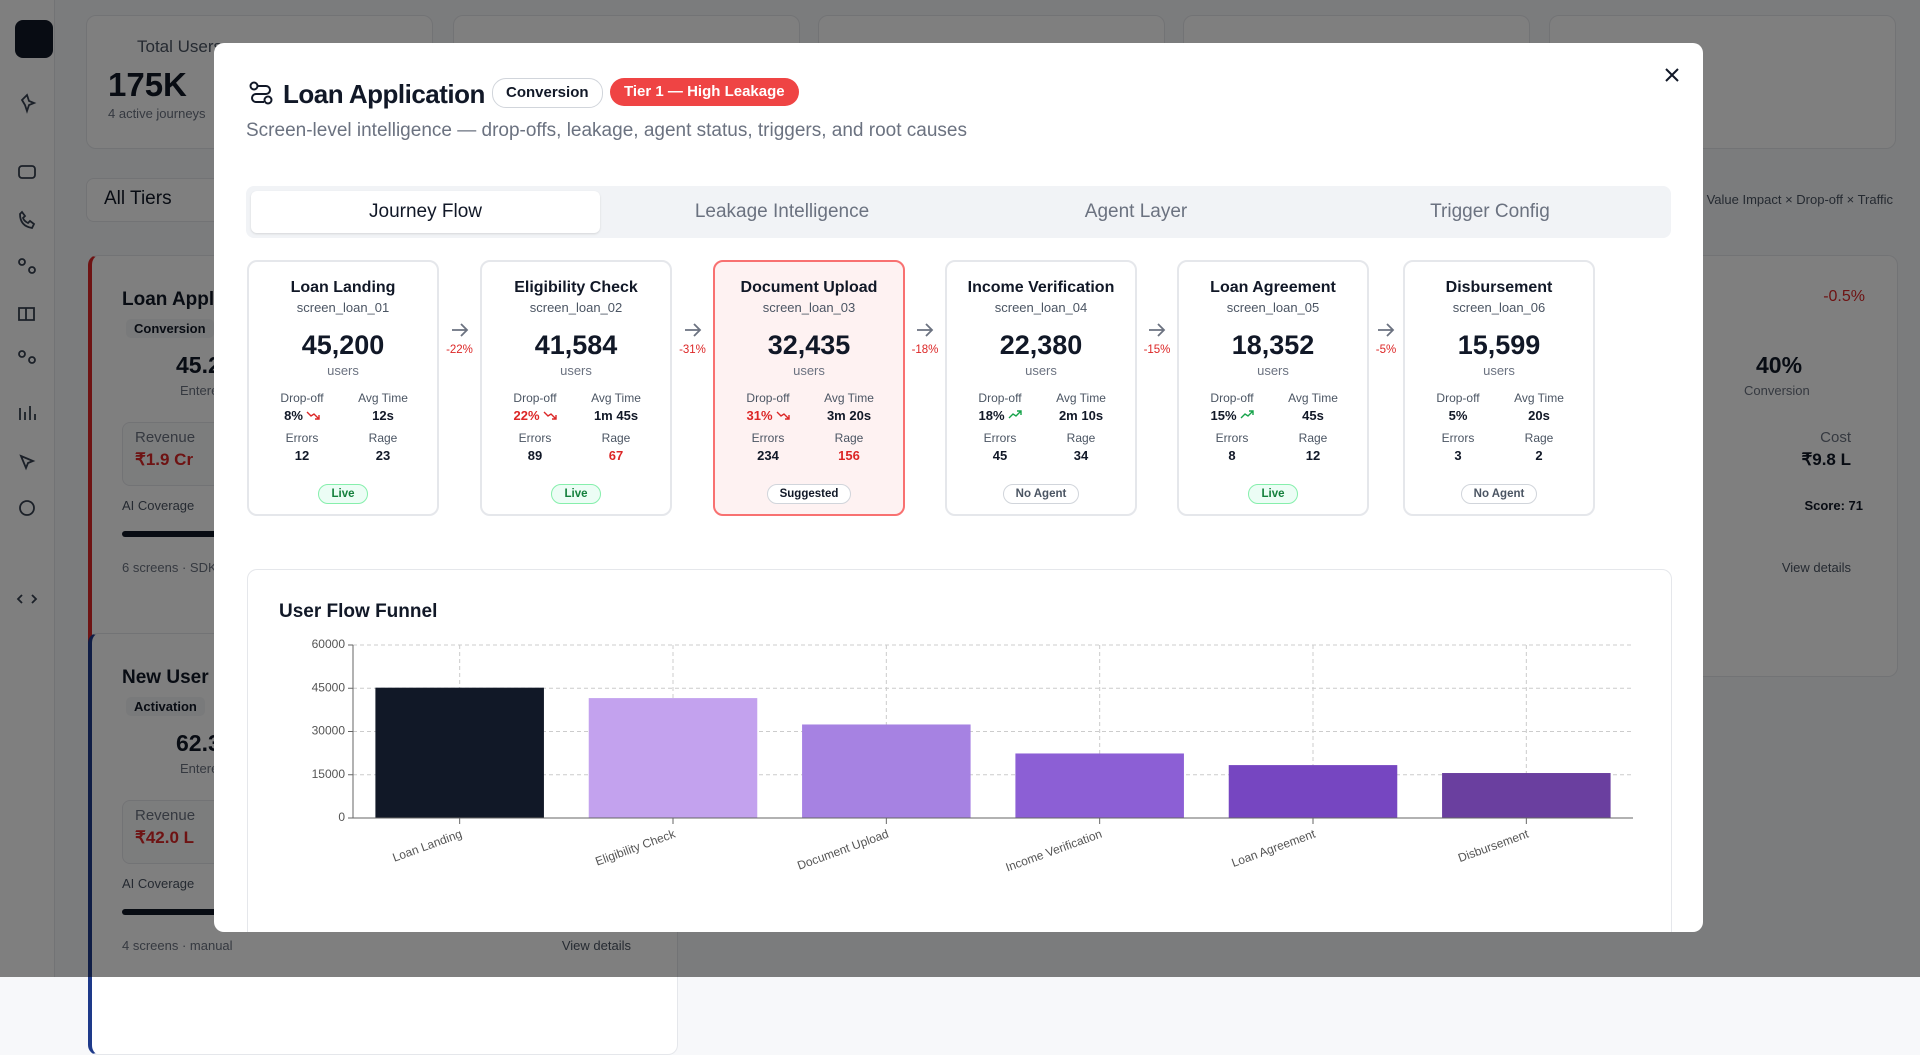 The width and height of the screenshot is (1920, 1055). Describe the element at coordinates (1000, 415) in the screenshot. I see `metric-value: 18%` at that location.